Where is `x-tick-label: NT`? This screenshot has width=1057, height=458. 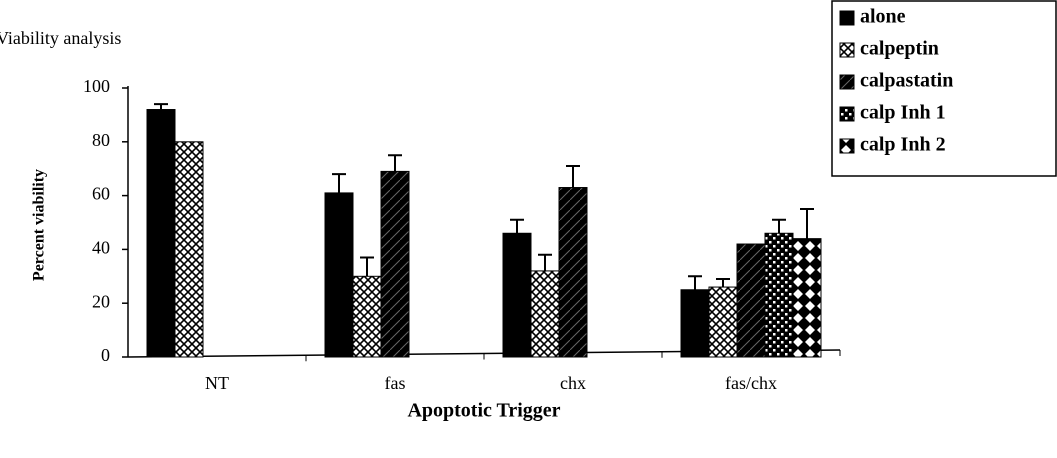 x-tick-label: NT is located at coordinates (217, 383).